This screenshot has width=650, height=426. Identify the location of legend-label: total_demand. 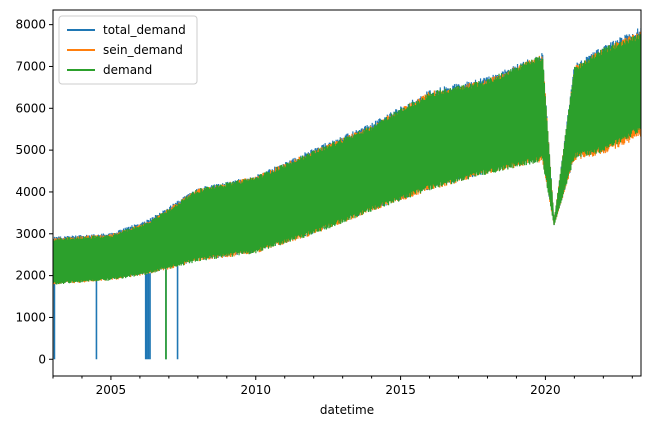
(144, 30).